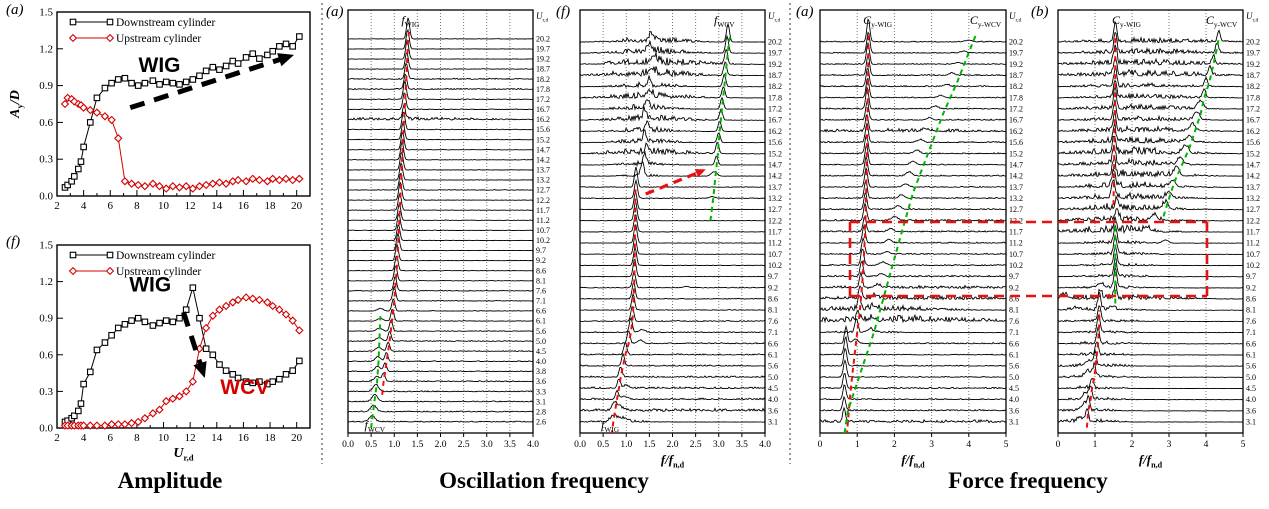 Image resolution: width=1269 pixels, height=509 pixels. Describe the element at coordinates (1028, 480) in the screenshot. I see `section-title-force: Force frequency` at that location.